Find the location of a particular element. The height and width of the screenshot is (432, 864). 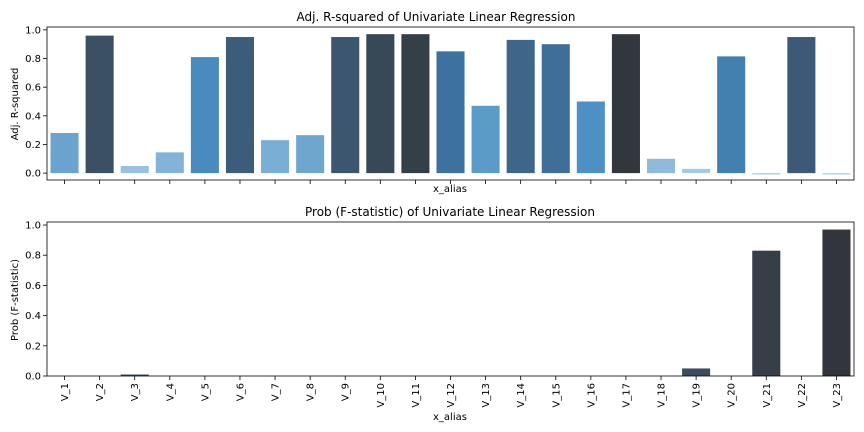

x-axis is located at coordinates (450, 182).